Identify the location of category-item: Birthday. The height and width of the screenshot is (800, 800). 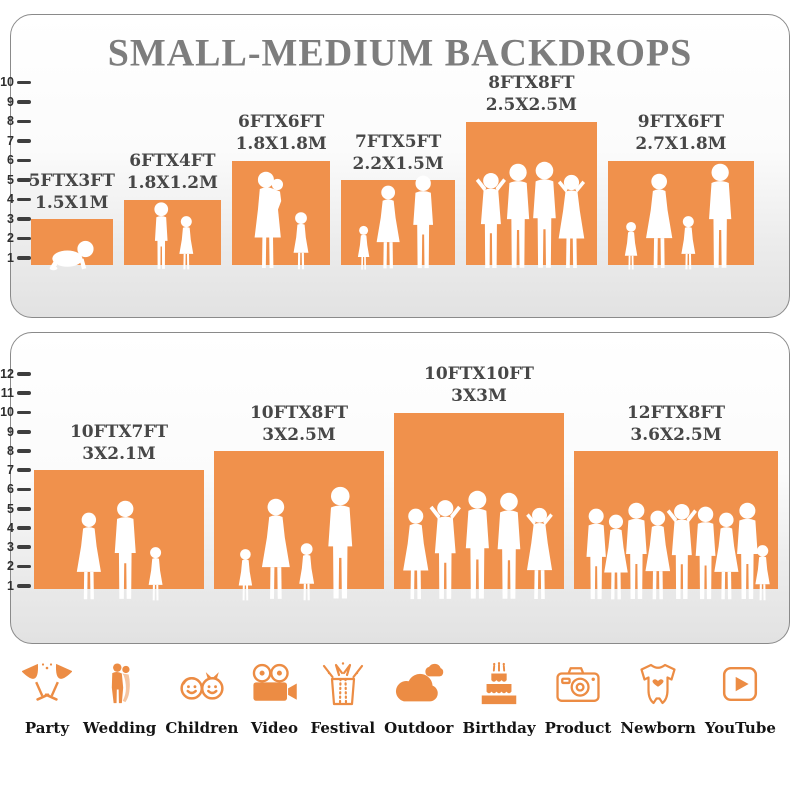
(499, 696).